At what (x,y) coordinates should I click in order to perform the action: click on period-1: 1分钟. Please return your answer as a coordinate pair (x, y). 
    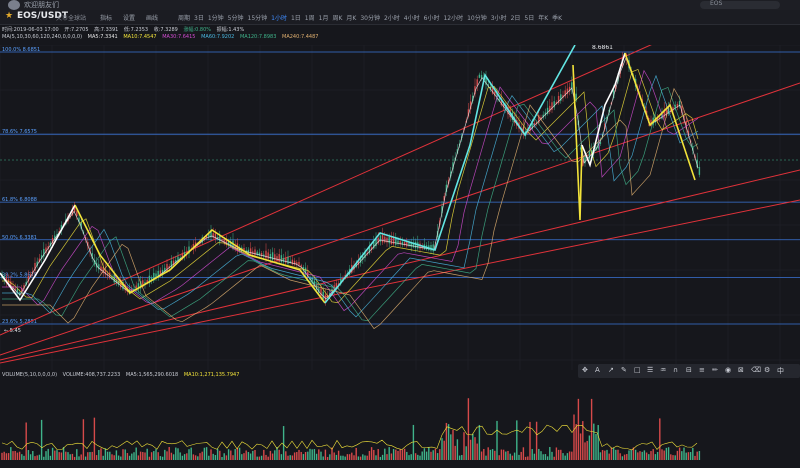
    Looking at the image, I should click on (215, 18).